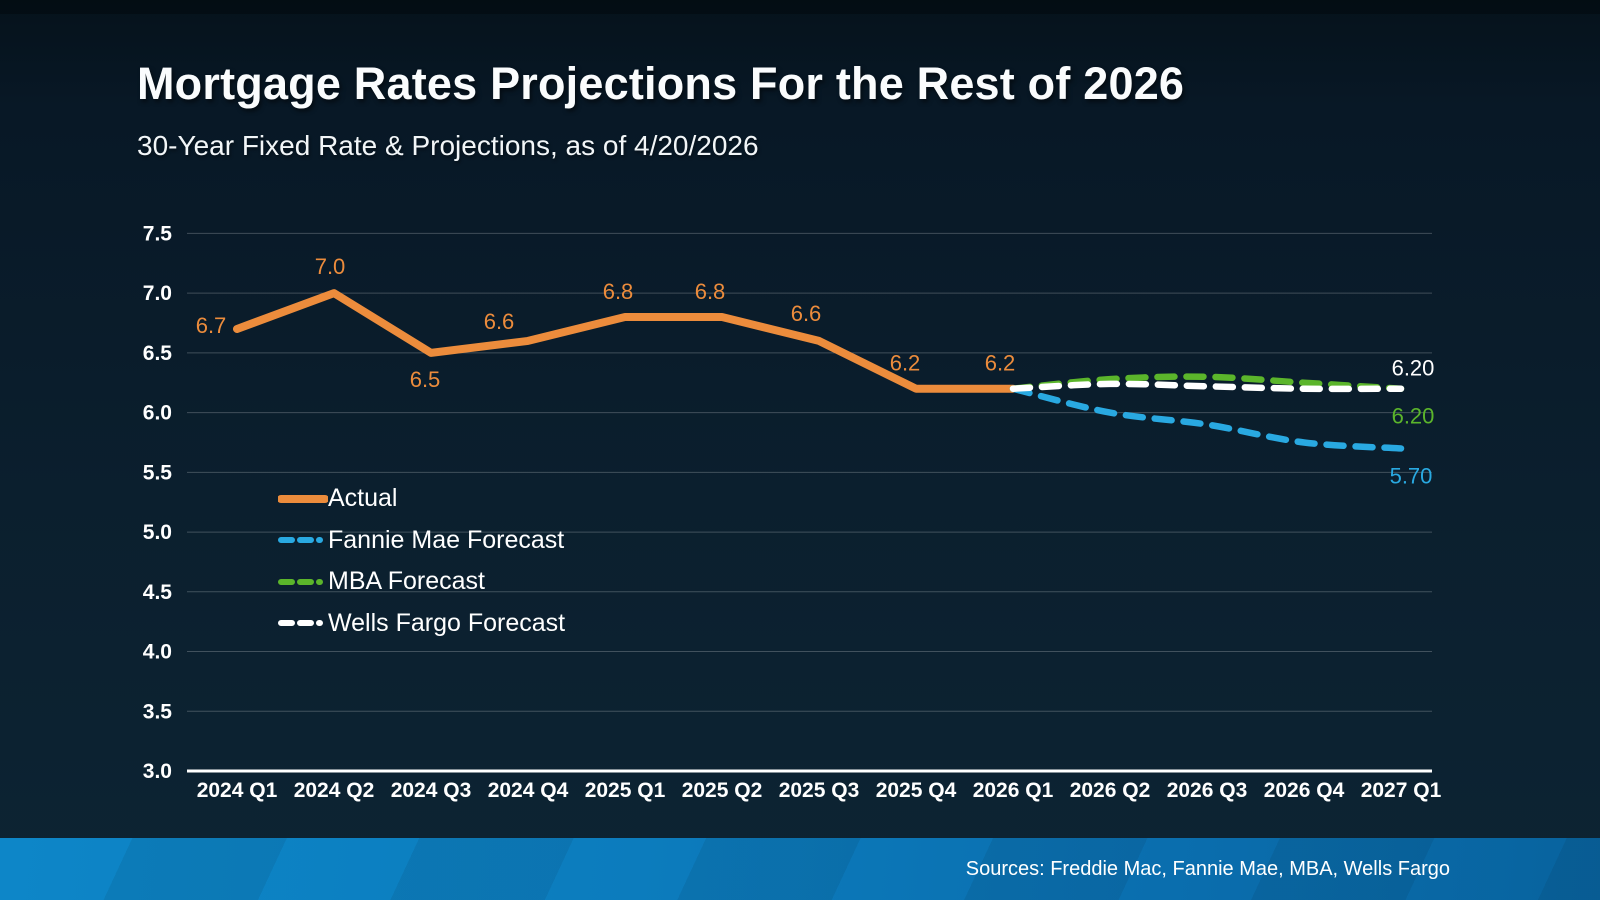 The image size is (1600, 900). What do you see at coordinates (363, 498) in the screenshot?
I see `legend-label-actual: Actual` at bounding box center [363, 498].